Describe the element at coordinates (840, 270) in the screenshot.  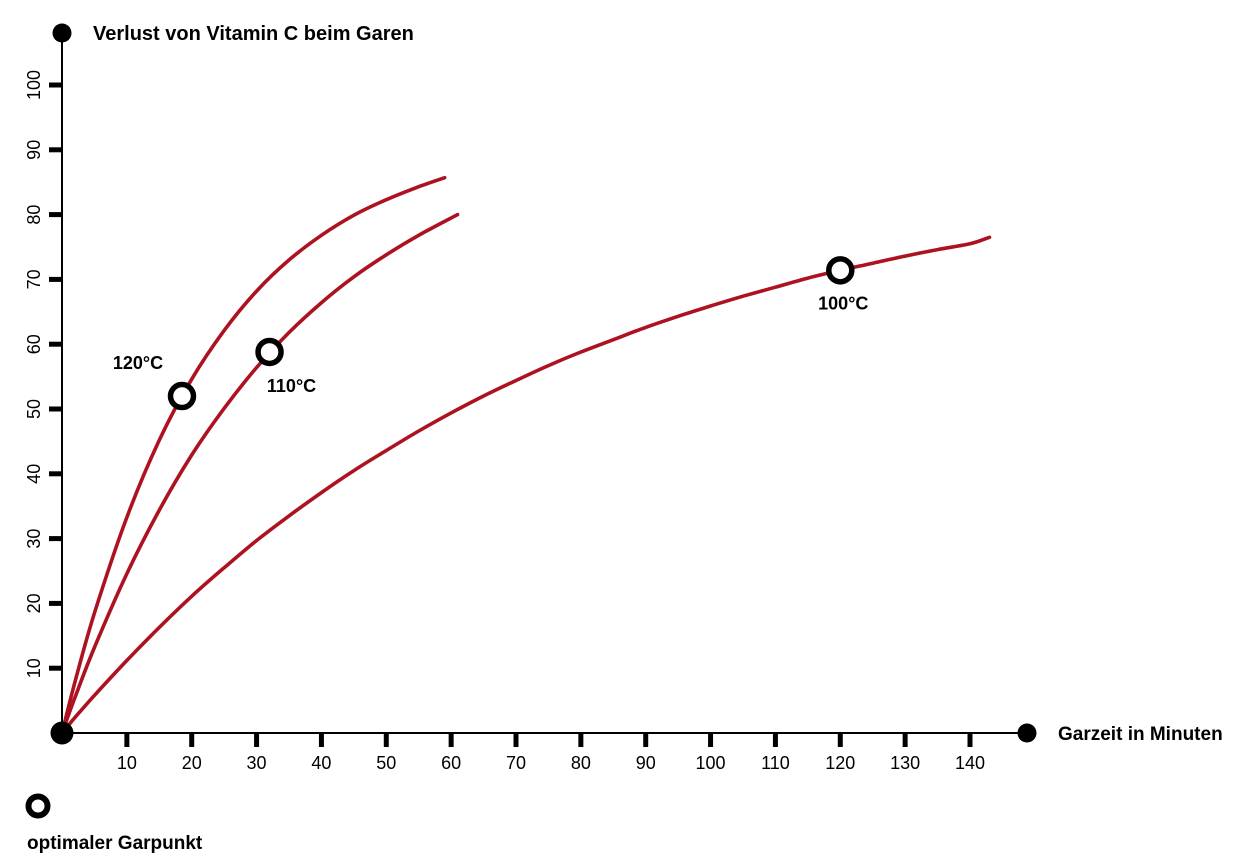
I see `optimal-point-100c` at that location.